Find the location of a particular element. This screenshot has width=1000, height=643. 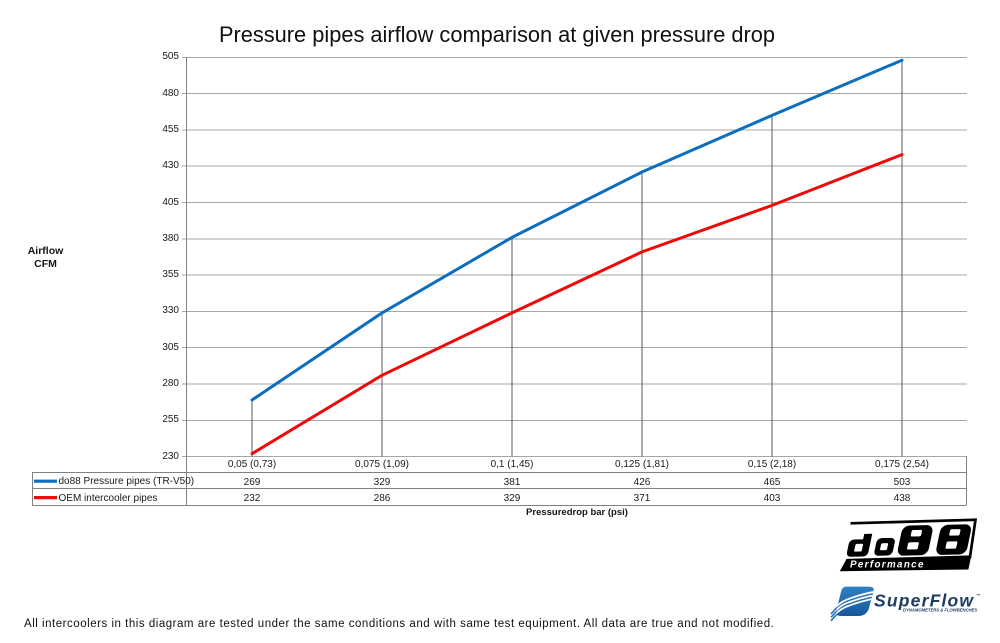

svg-text: SuperFlow is located at coordinates (924, 600).